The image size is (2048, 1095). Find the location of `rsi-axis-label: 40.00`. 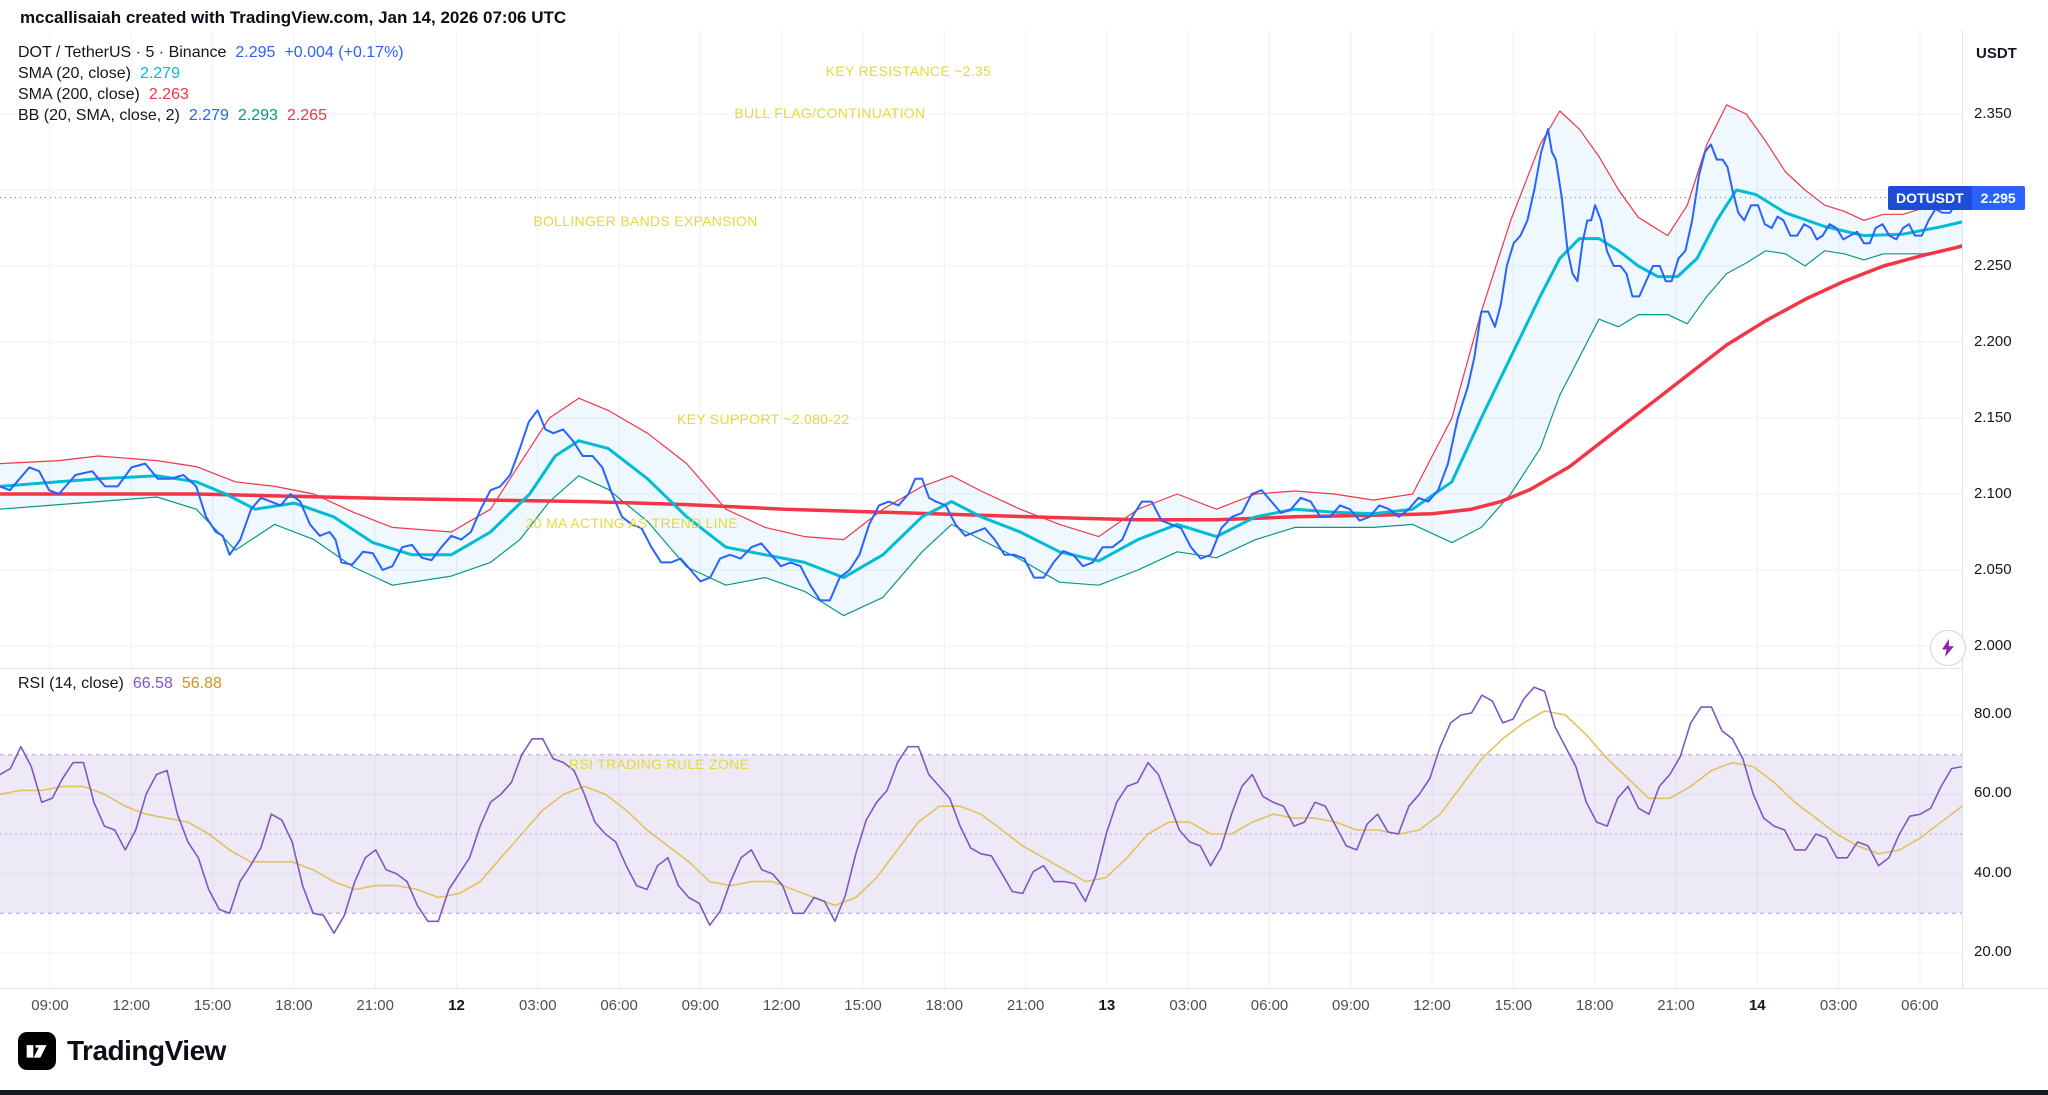

rsi-axis-label: 40.00 is located at coordinates (1993, 872).